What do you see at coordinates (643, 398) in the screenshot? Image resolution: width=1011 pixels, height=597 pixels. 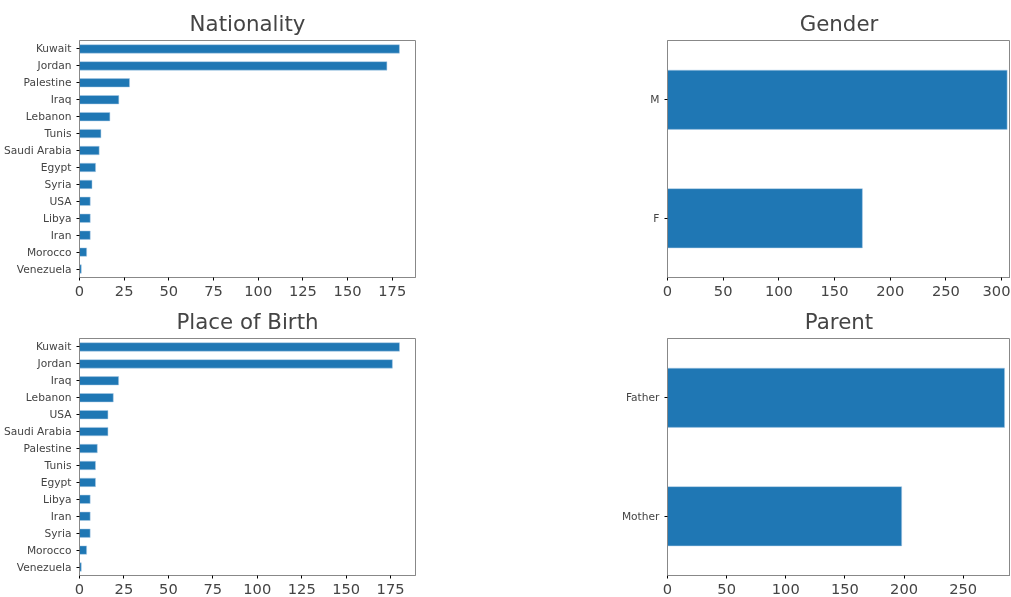 I see `y-tick-label: Father` at bounding box center [643, 398].